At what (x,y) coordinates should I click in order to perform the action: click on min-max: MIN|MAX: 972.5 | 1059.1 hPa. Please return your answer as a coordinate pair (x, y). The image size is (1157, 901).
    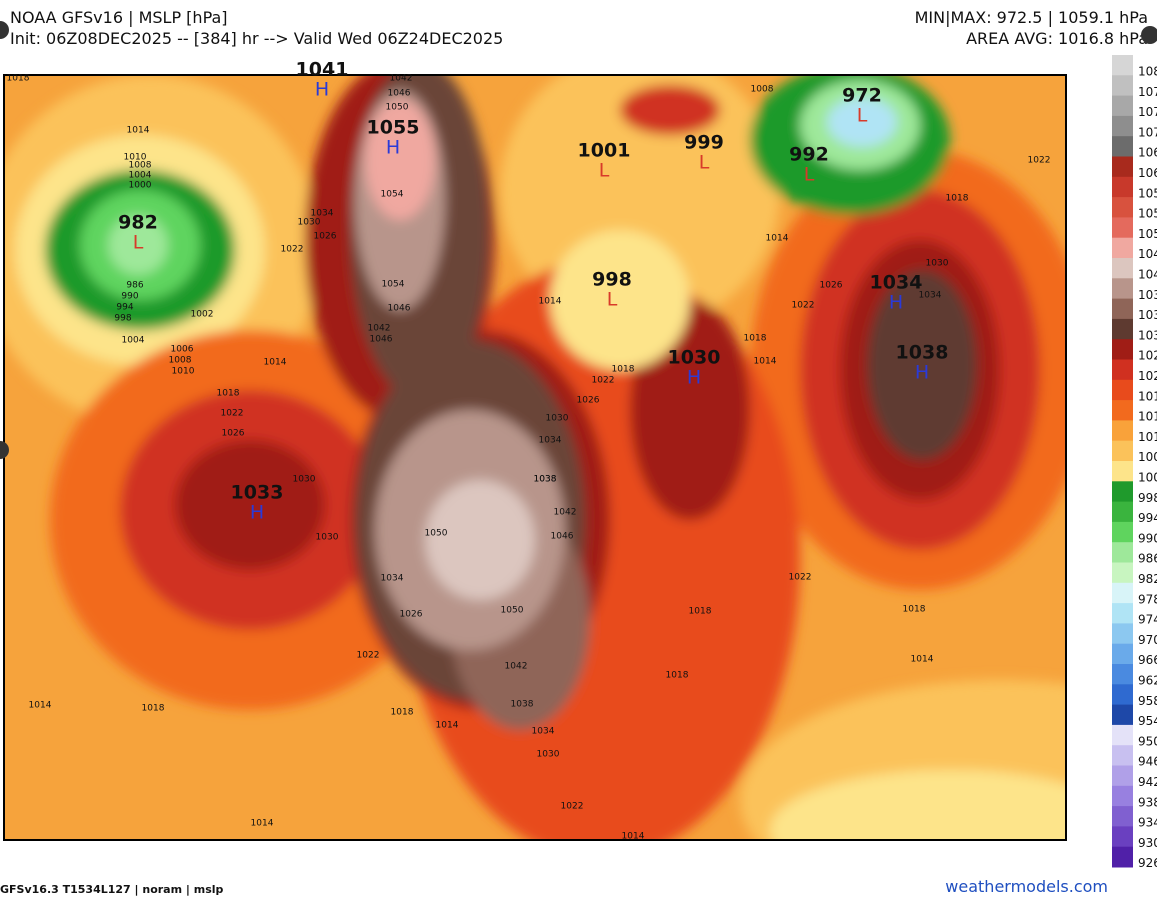
    Looking at the image, I should click on (1031, 17).